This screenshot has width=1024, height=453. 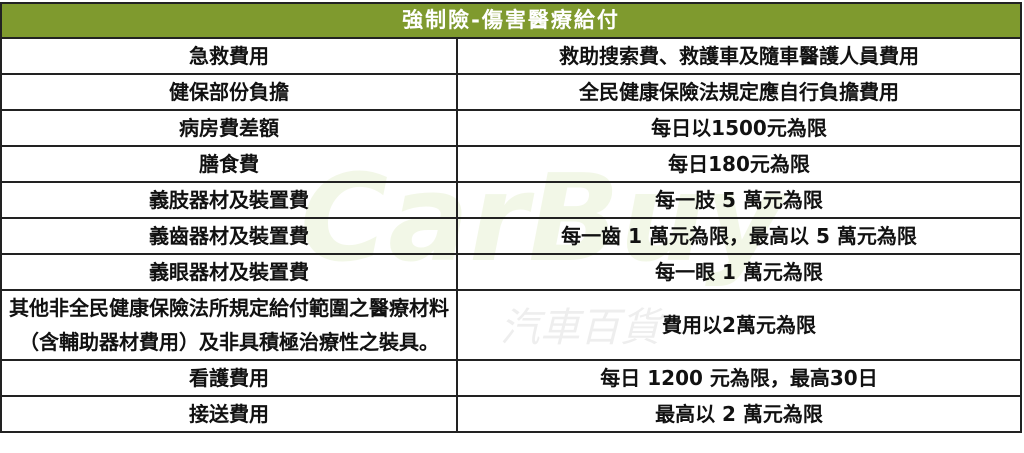 I want to click on item-cell: 看護費用, so click(x=230, y=378).